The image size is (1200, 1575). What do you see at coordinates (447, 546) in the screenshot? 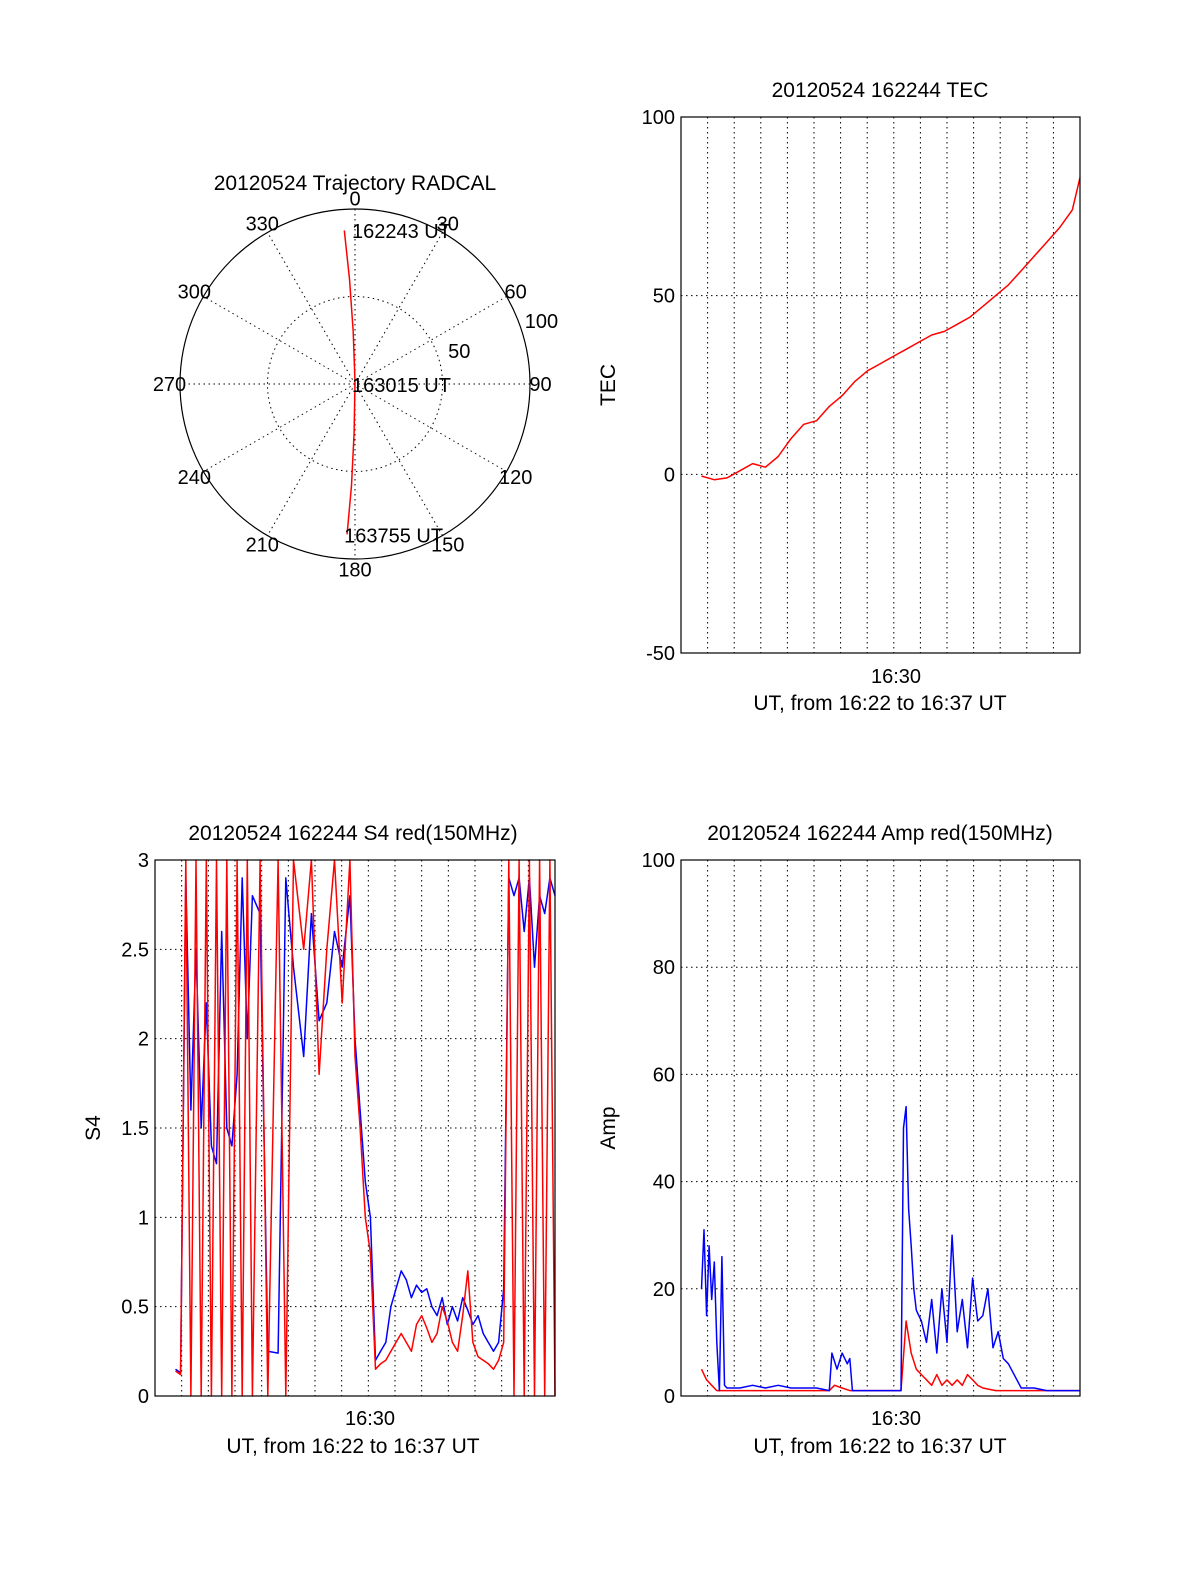
I see `polar-azimuth-label: 150` at bounding box center [447, 546].